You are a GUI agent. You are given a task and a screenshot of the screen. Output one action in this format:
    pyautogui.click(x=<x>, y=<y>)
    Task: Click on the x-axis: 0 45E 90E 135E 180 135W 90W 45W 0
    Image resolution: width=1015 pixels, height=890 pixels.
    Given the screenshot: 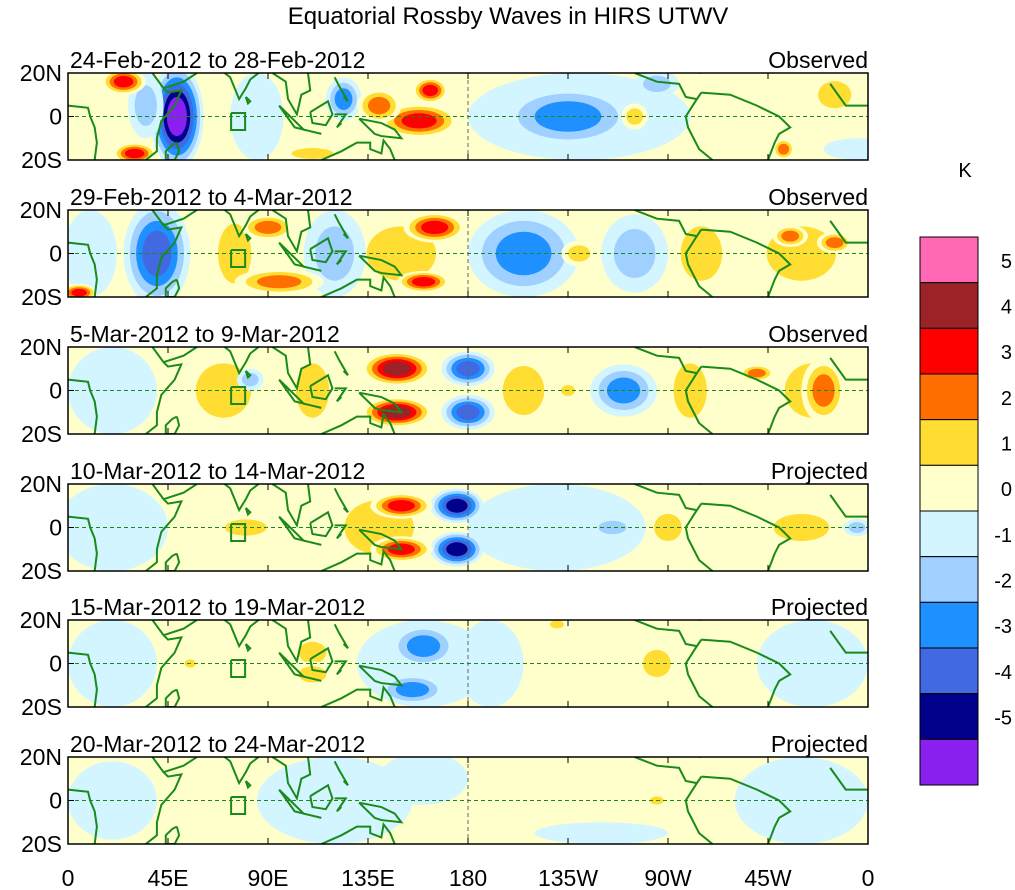 What is the action you would take?
    pyautogui.click(x=468, y=877)
    